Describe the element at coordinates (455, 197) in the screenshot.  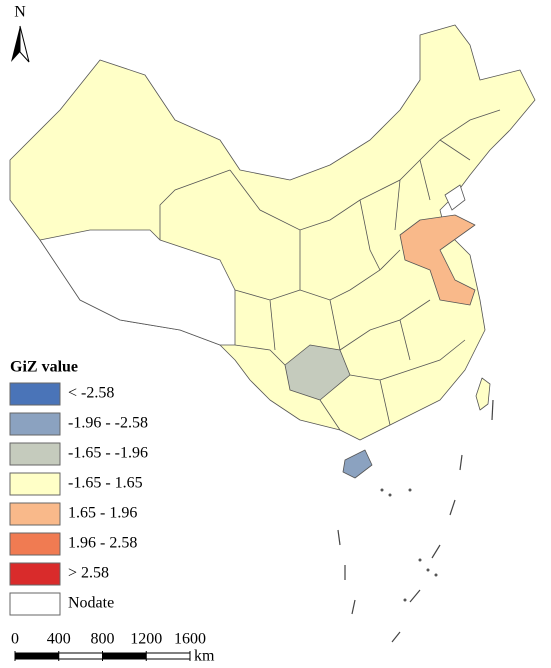
I see `sea` at that location.